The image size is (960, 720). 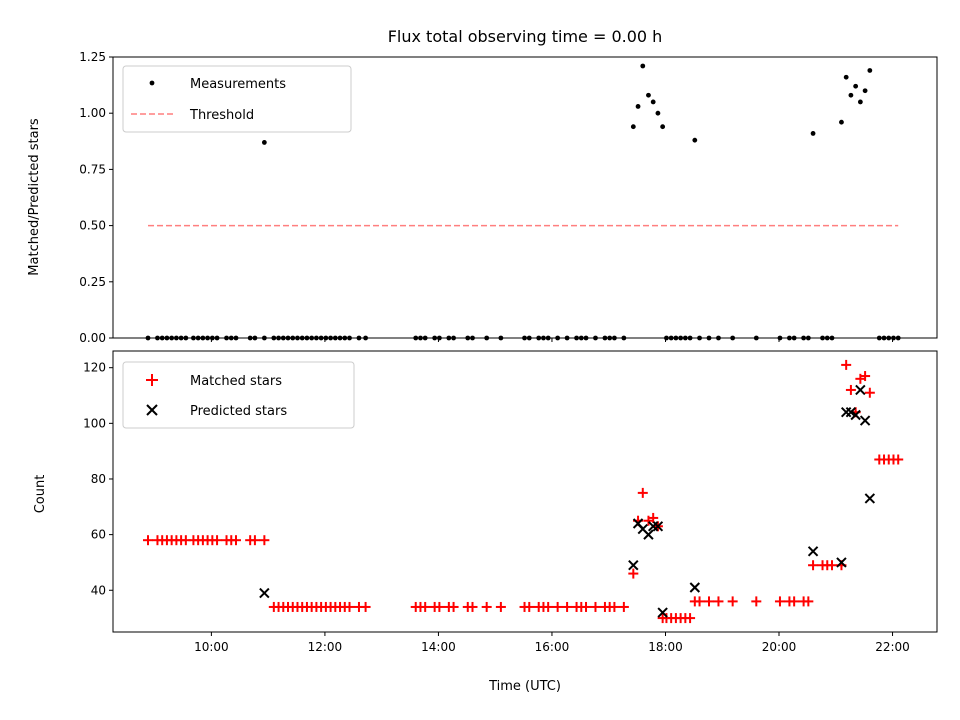 What do you see at coordinates (211, 647) in the screenshot?
I see `x-tick-label: 10:00` at bounding box center [211, 647].